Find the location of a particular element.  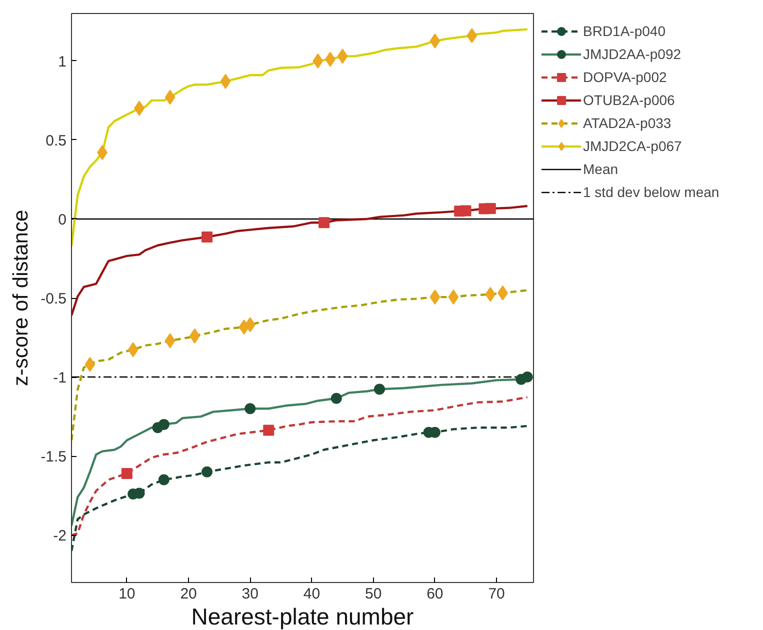

legend-label: BRD1A-p040 is located at coordinates (624, 31).